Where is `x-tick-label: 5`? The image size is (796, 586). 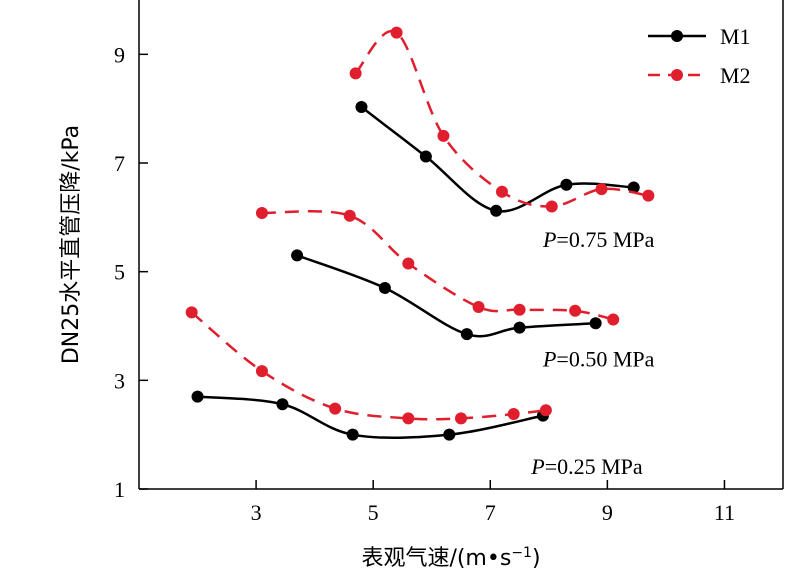
x-tick-label: 5 is located at coordinates (373, 512).